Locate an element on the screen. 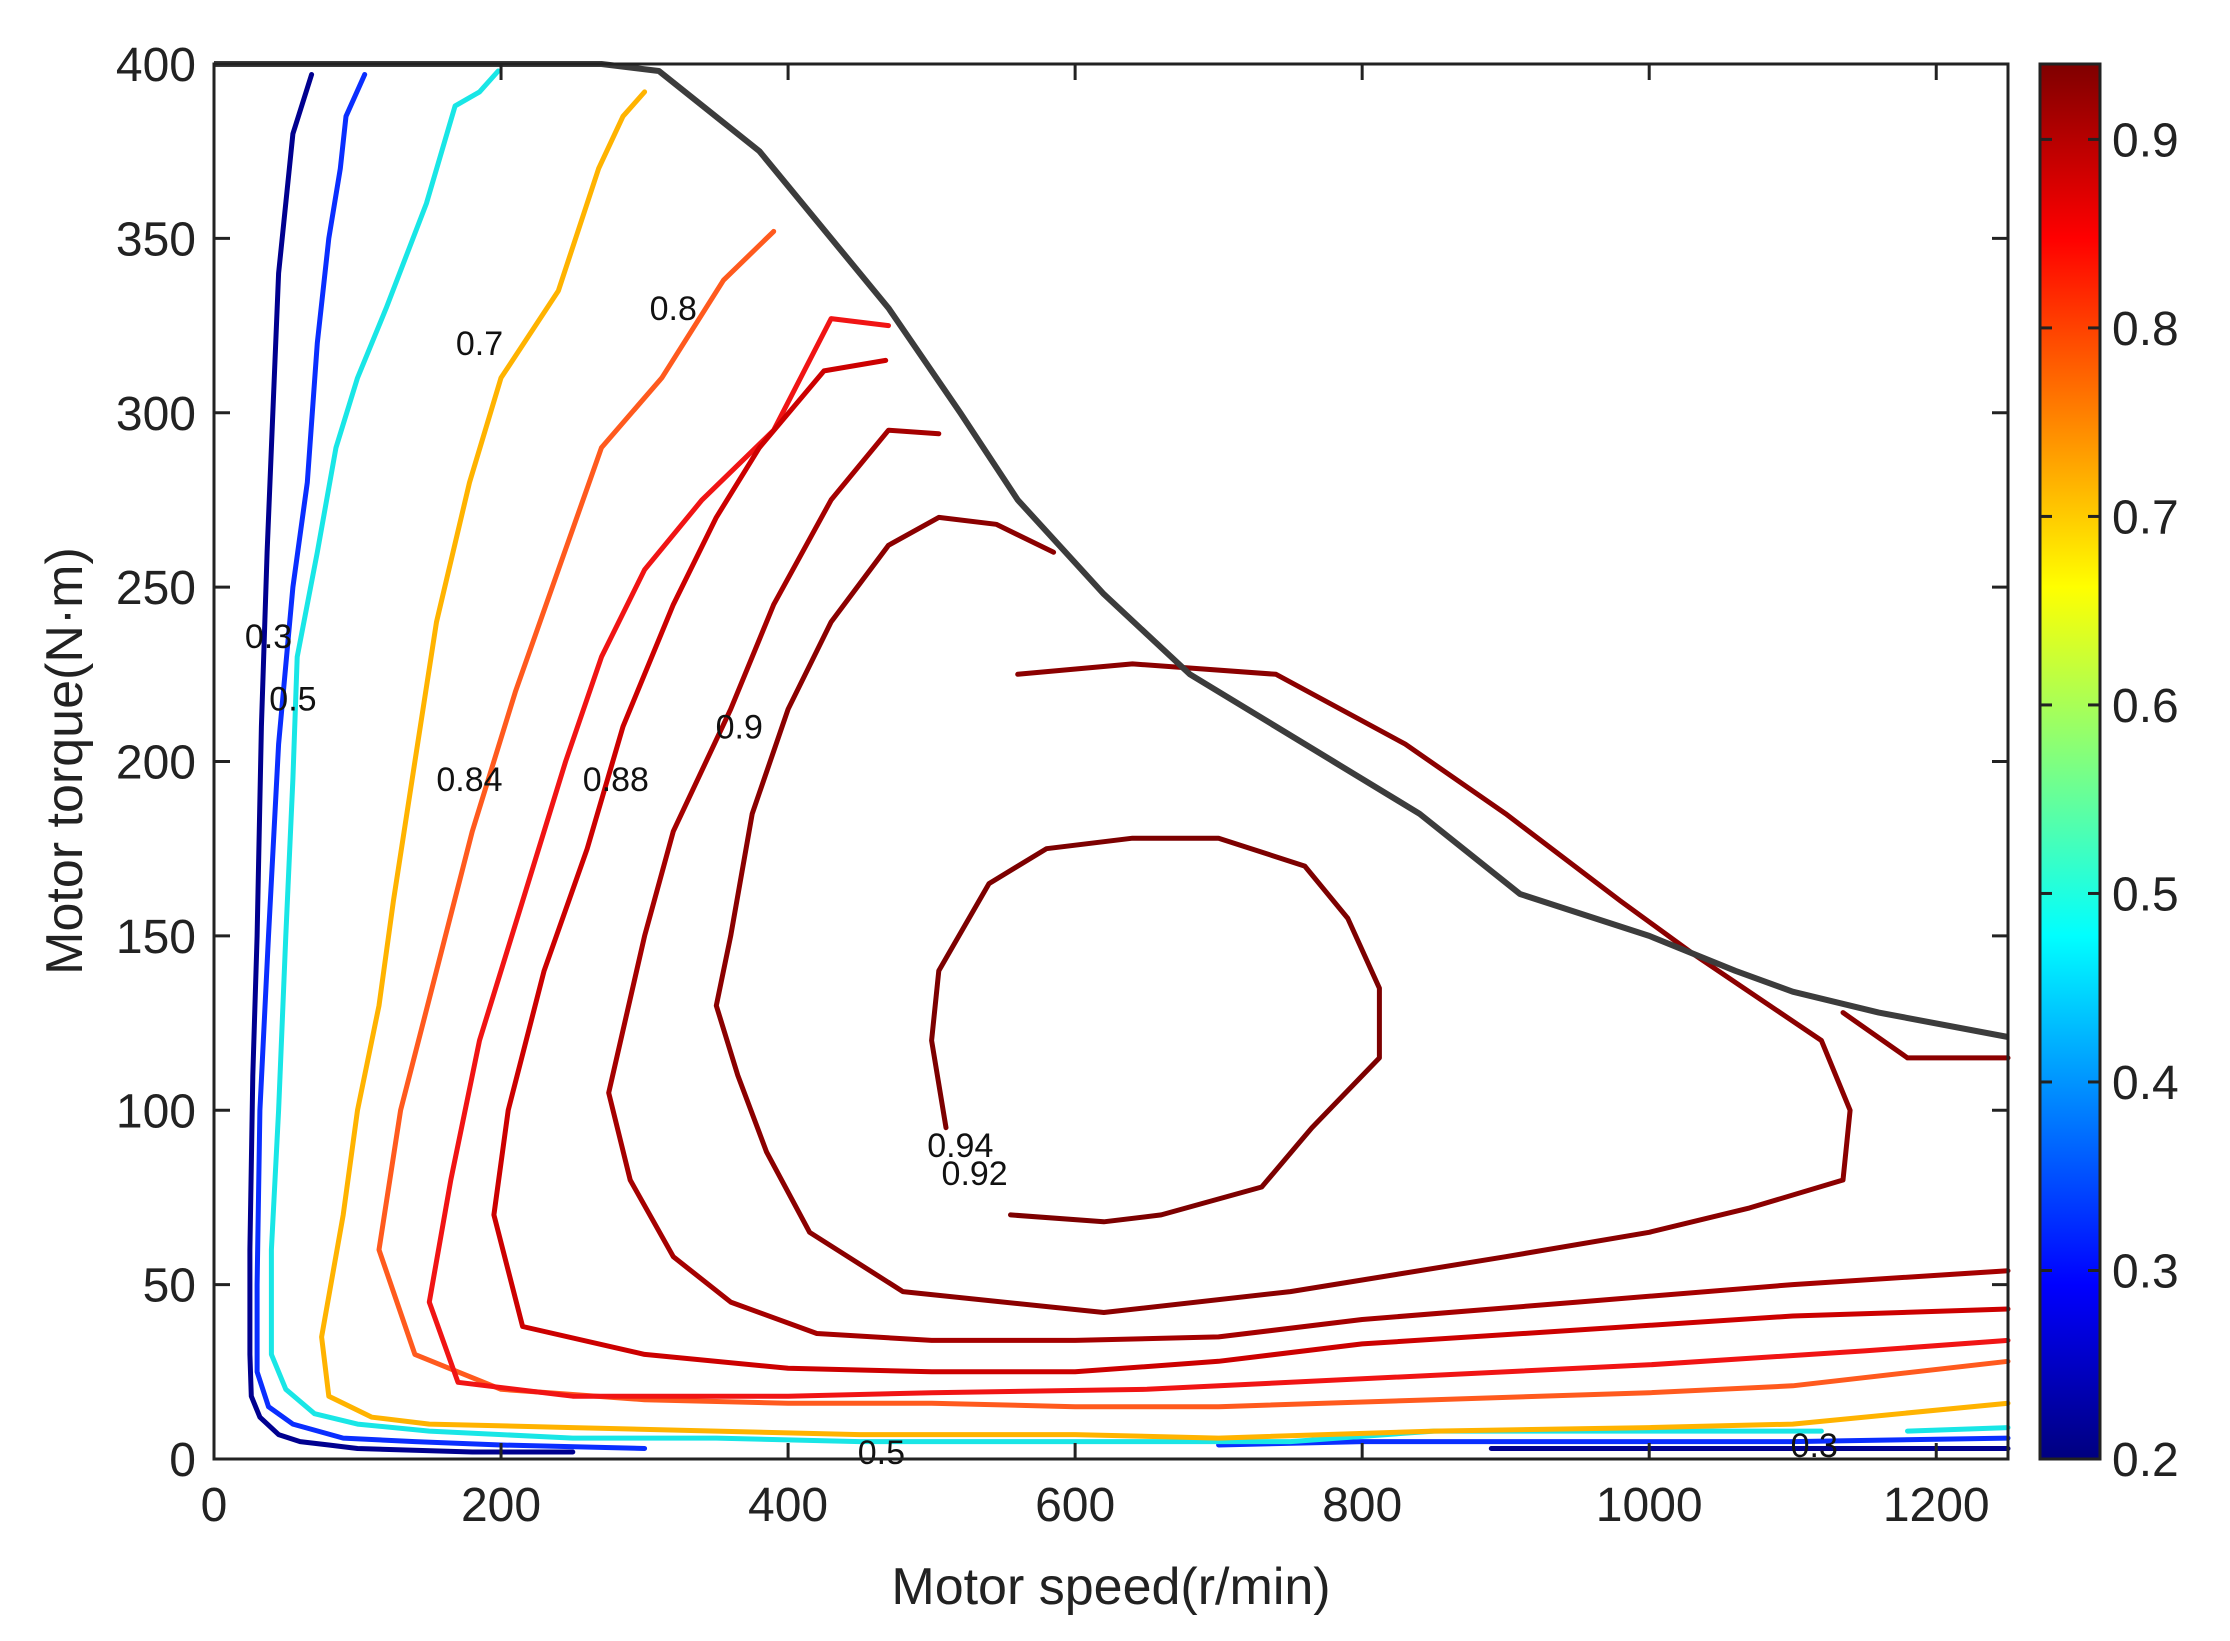  contour-label-0-9-10: 0.9 is located at coordinates (739, 728).